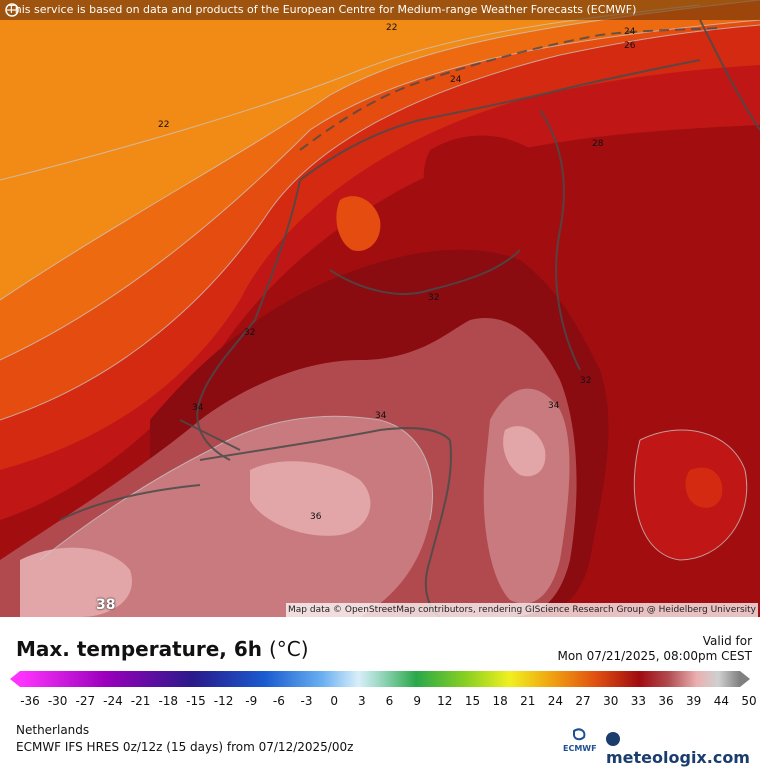 This screenshot has height=767, width=760. Describe the element at coordinates (140, 701) in the screenshot. I see `scale-tick-label: -21` at that location.